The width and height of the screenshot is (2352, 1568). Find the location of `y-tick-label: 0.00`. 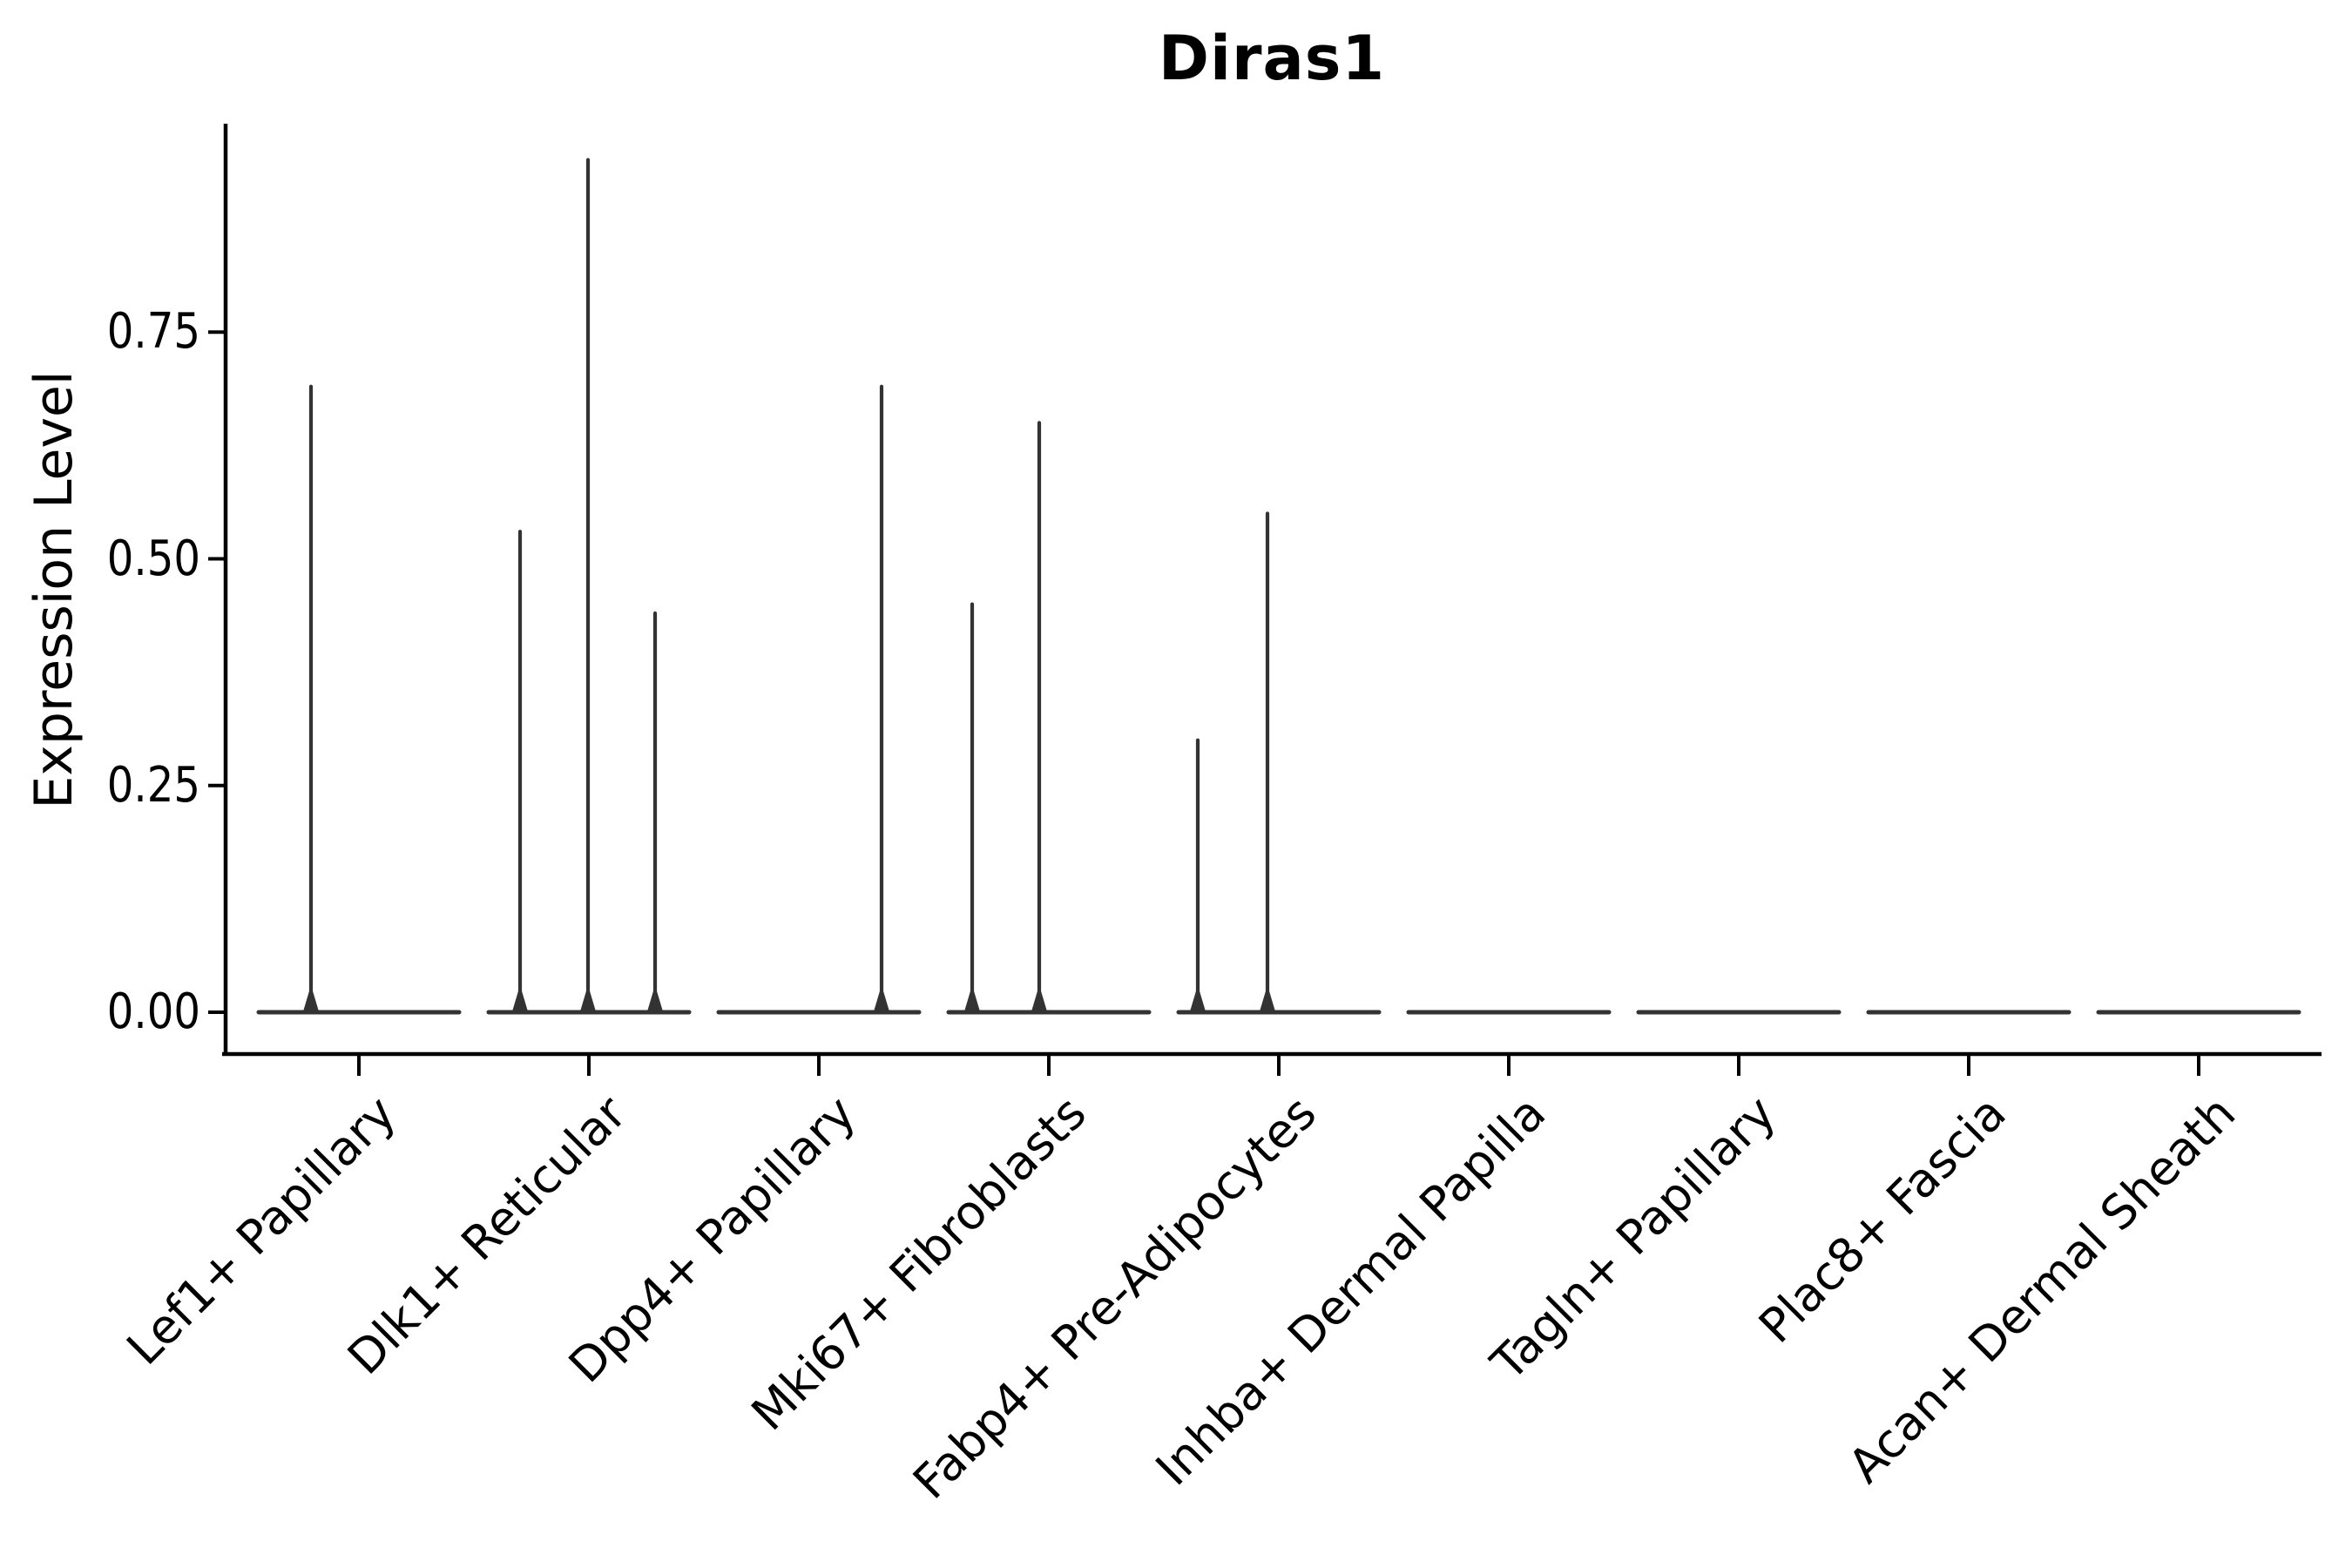

y-tick-label: 0.00 is located at coordinates (153, 1012).